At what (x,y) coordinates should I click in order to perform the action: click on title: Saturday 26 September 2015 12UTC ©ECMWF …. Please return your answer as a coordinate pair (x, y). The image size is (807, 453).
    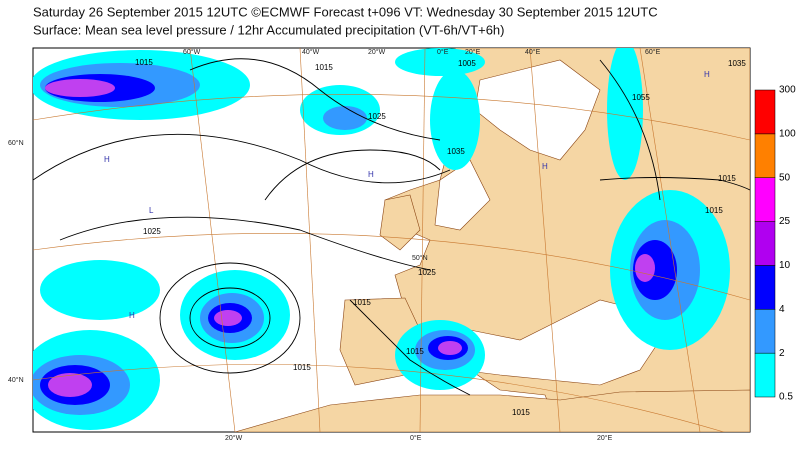
    Looking at the image, I should click on (345, 11).